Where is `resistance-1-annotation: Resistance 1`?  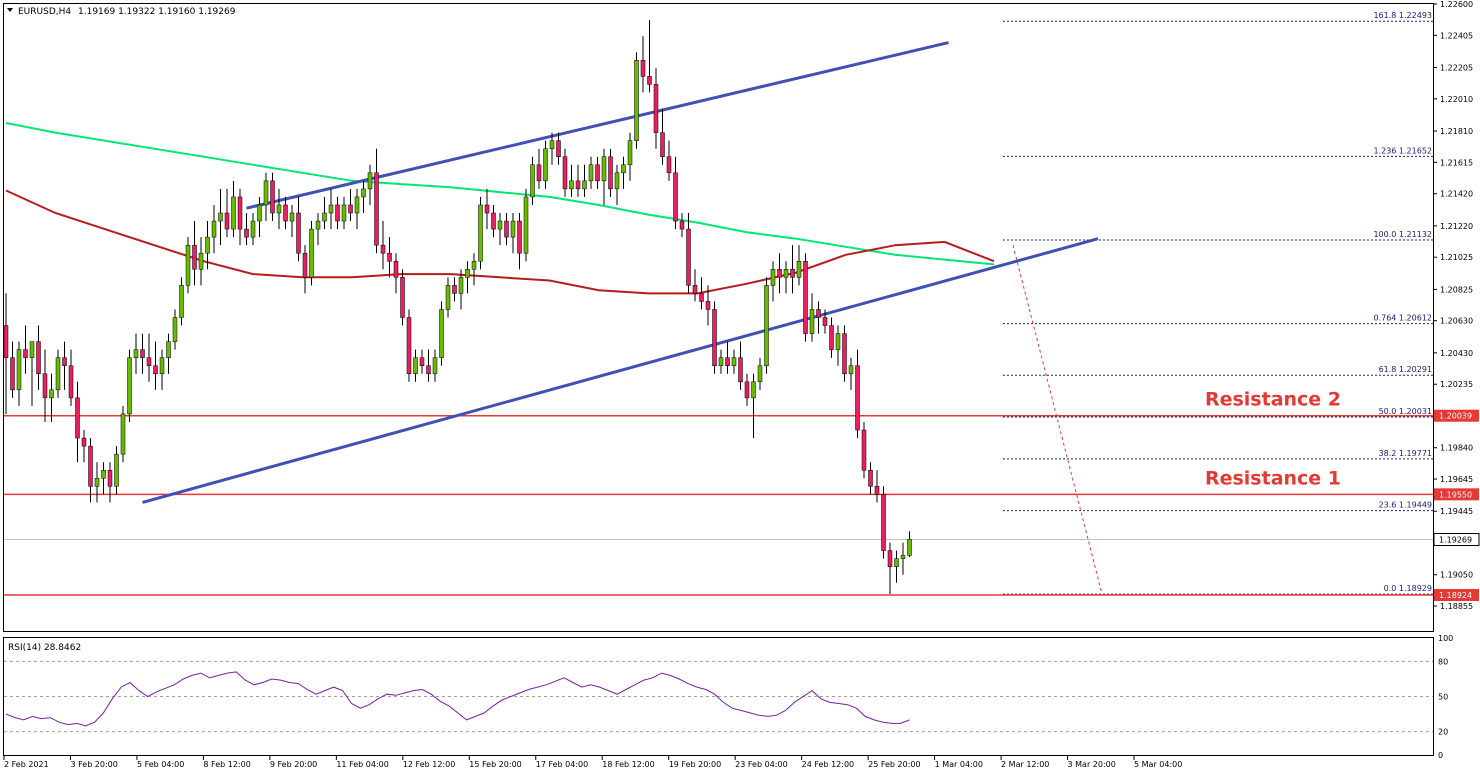
resistance-1-annotation: Resistance 1 is located at coordinates (1273, 478).